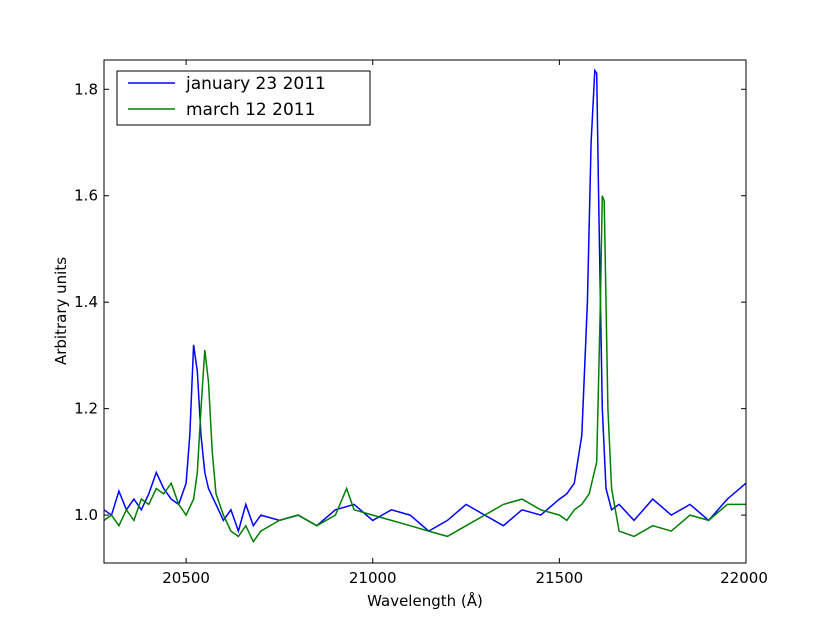  Describe the element at coordinates (250, 110) in the screenshot. I see `legend-label-series-2: march 12 2011` at that location.